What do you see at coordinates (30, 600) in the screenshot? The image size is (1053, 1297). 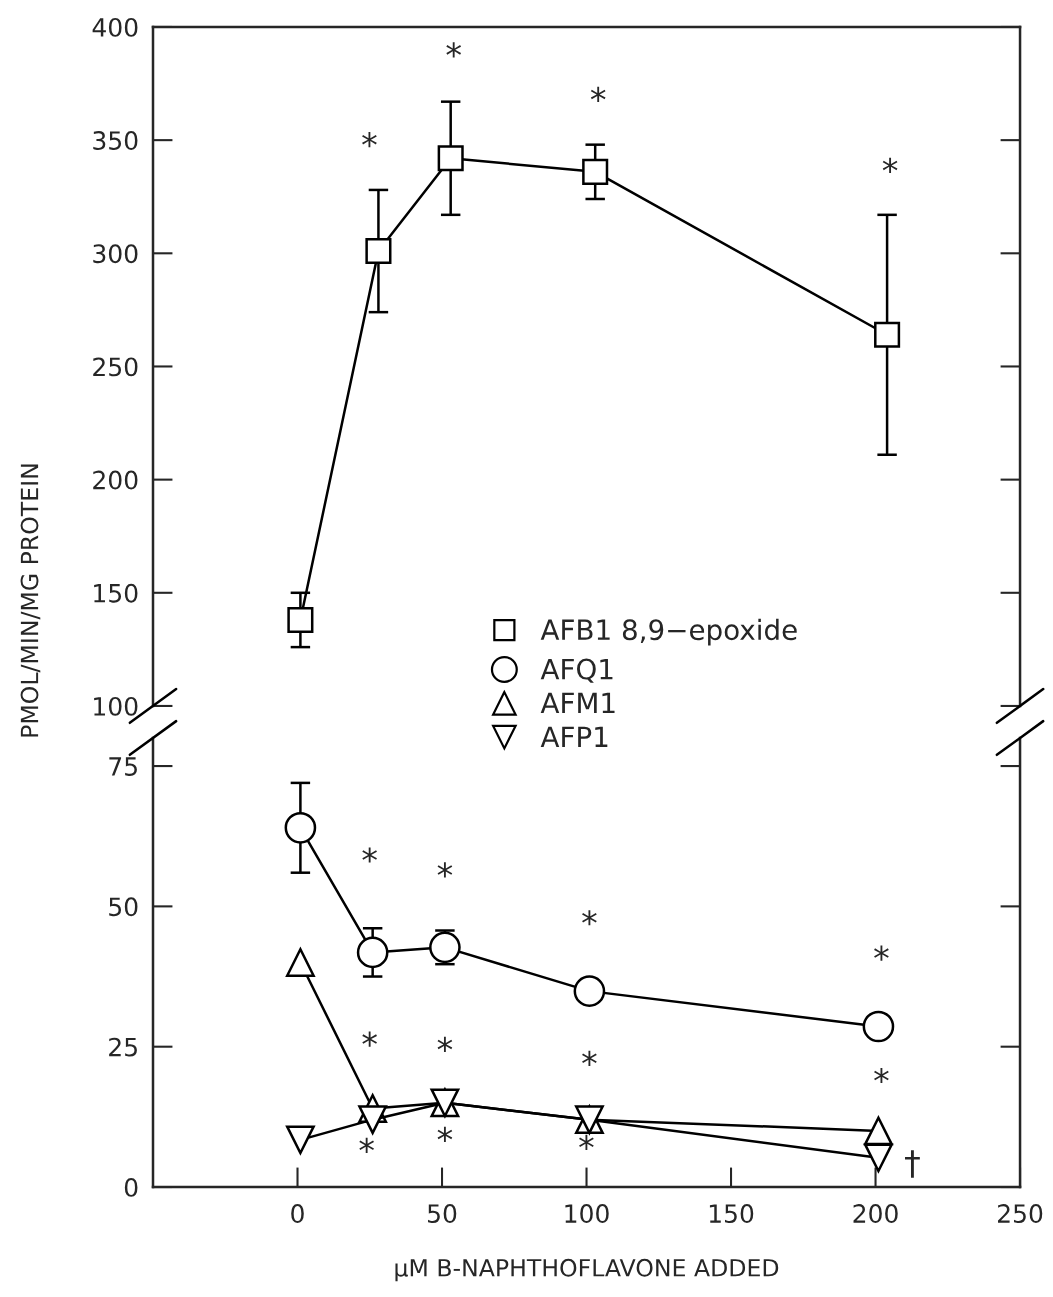 I see `y-axis-title: PMOL/MIN/MG PROTEIN` at bounding box center [30, 600].